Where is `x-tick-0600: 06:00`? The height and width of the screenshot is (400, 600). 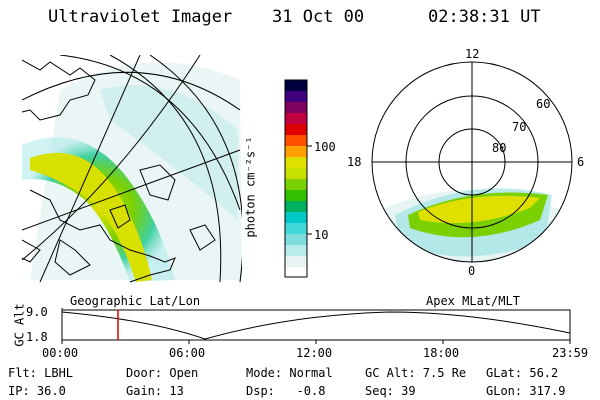
x-tick-0600: 06:00 is located at coordinates (187, 353).